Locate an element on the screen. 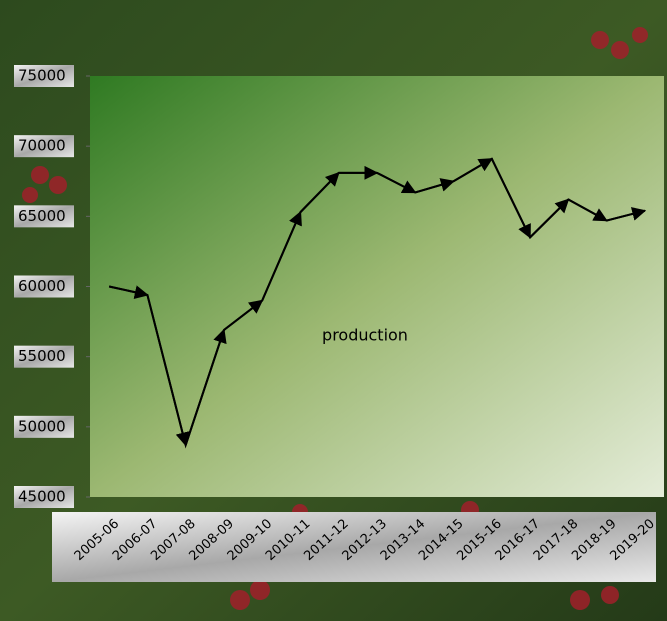 This screenshot has height=621, width=667. y-tick-label: 70000 is located at coordinates (42, 146).